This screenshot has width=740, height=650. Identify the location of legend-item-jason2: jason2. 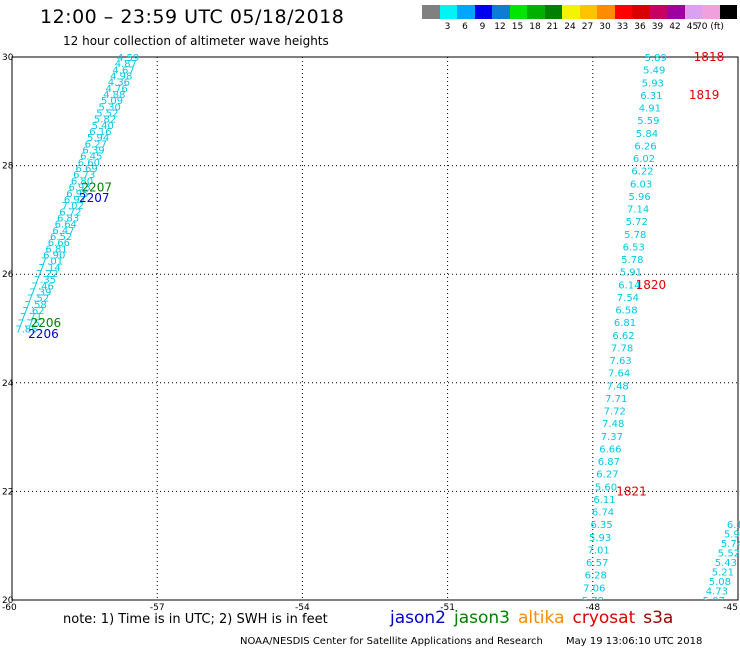
(418, 618).